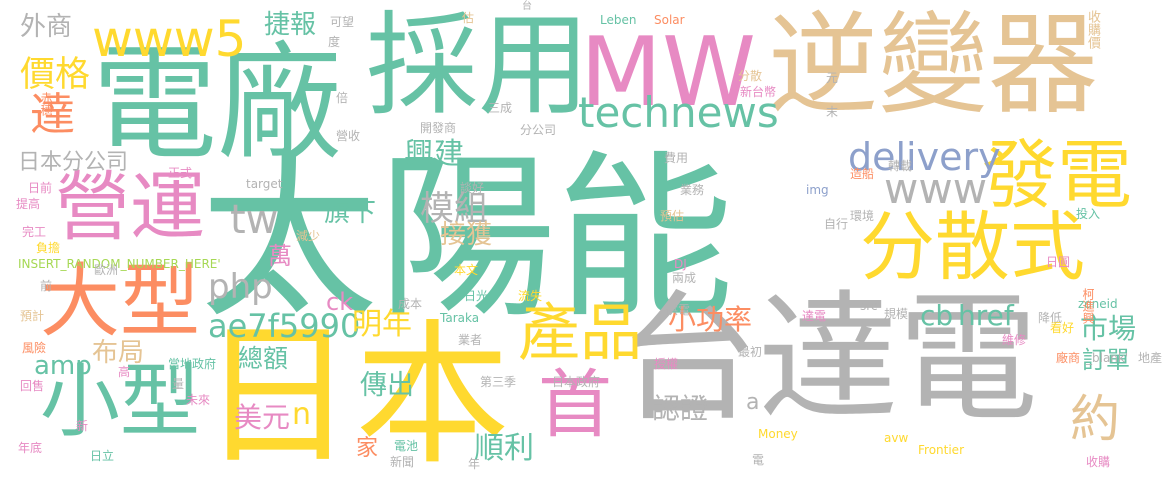  What do you see at coordinates (1057, 175) in the screenshot?
I see `word: 發電` at bounding box center [1057, 175].